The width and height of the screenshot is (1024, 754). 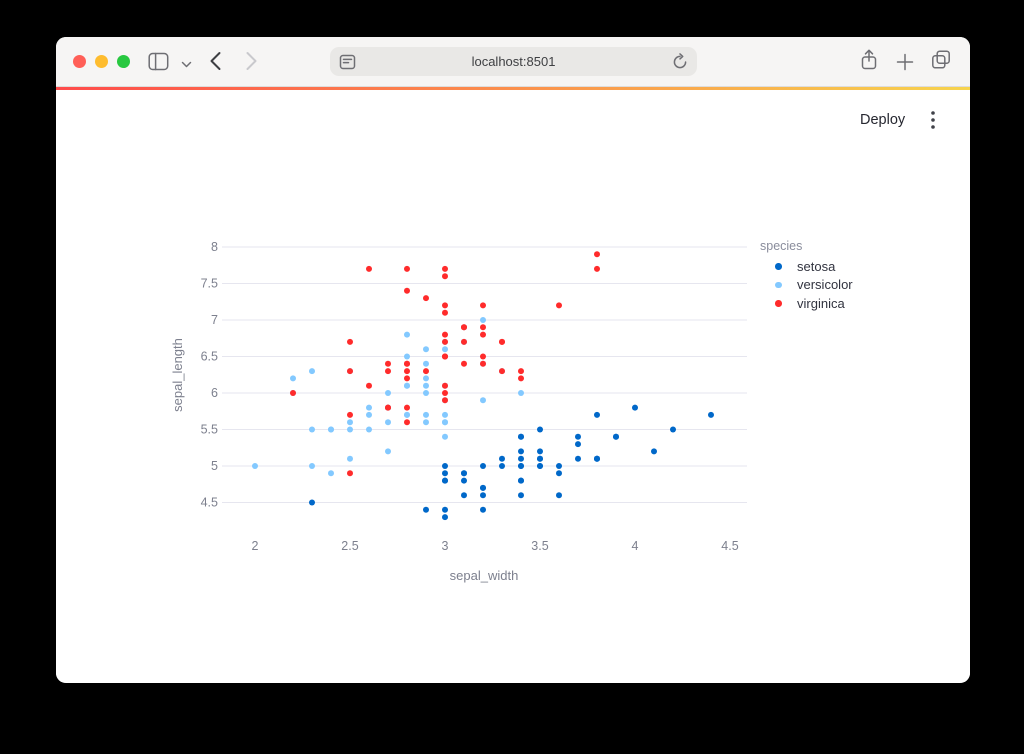 I want to click on y-tick-label: 8, so click(x=214, y=247).